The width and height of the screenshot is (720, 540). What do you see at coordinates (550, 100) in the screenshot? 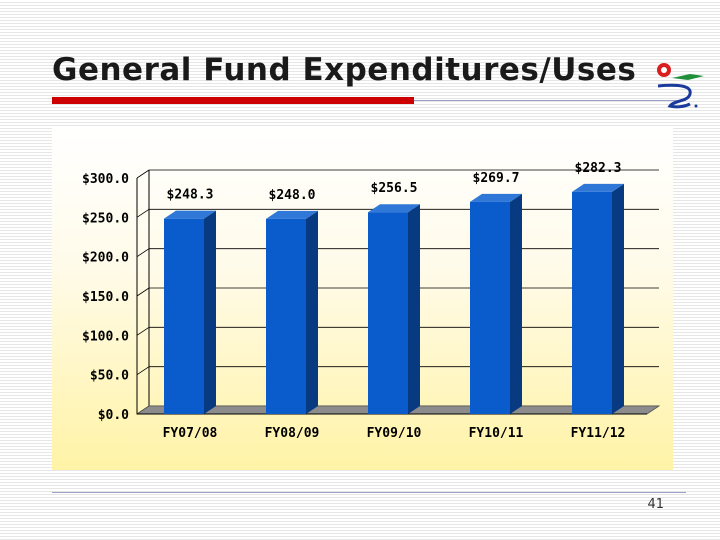
I see `title-underline-thin` at bounding box center [550, 100].